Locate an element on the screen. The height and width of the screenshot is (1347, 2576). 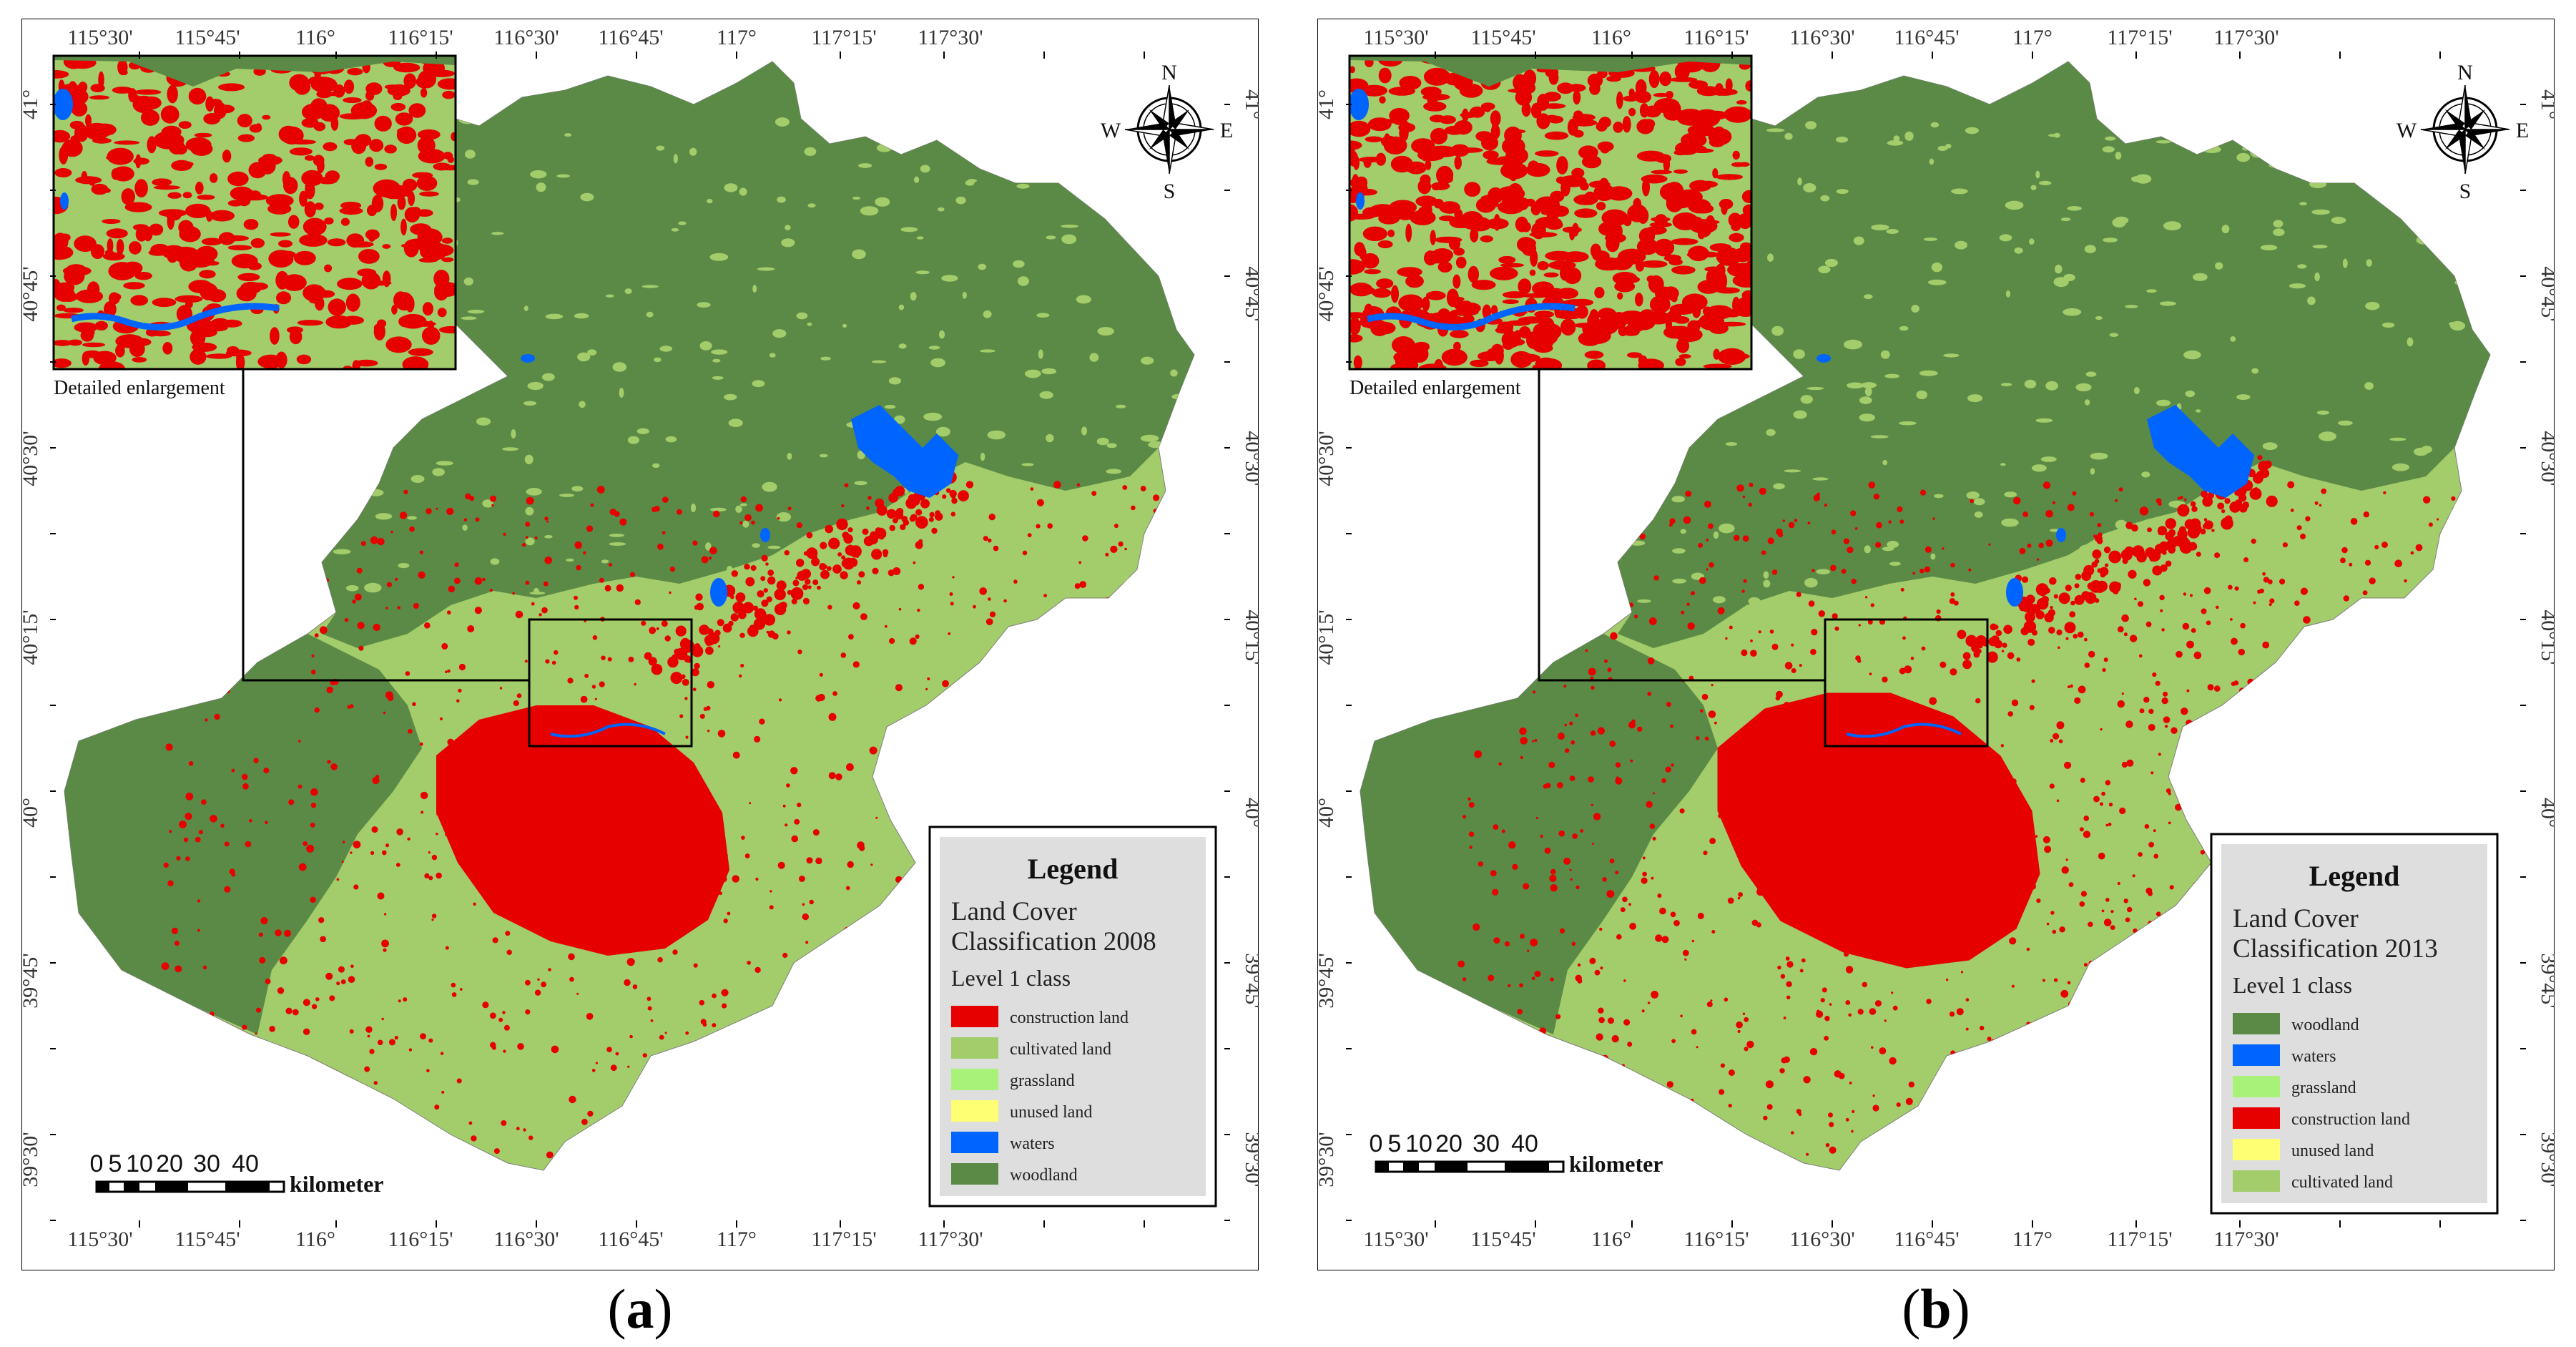
inset-river is located at coordinates (1470, 317).